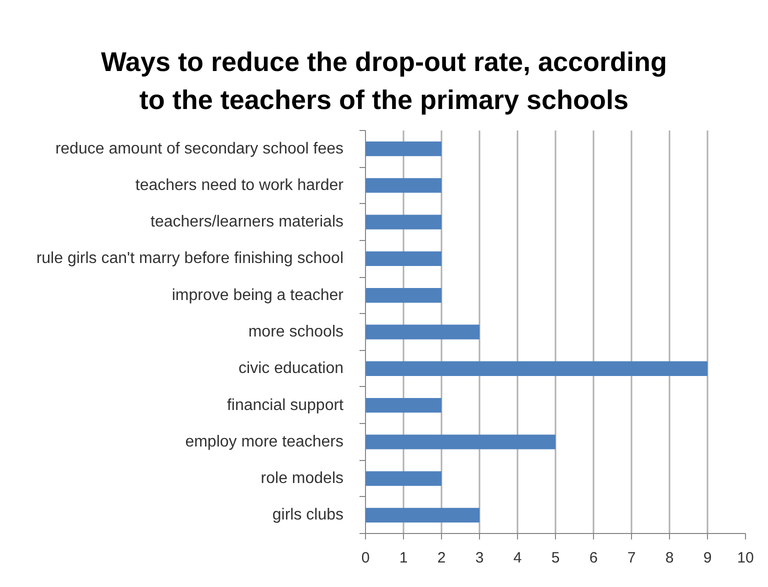  What do you see at coordinates (296, 332) in the screenshot?
I see `y-tick-label: more schools` at bounding box center [296, 332].